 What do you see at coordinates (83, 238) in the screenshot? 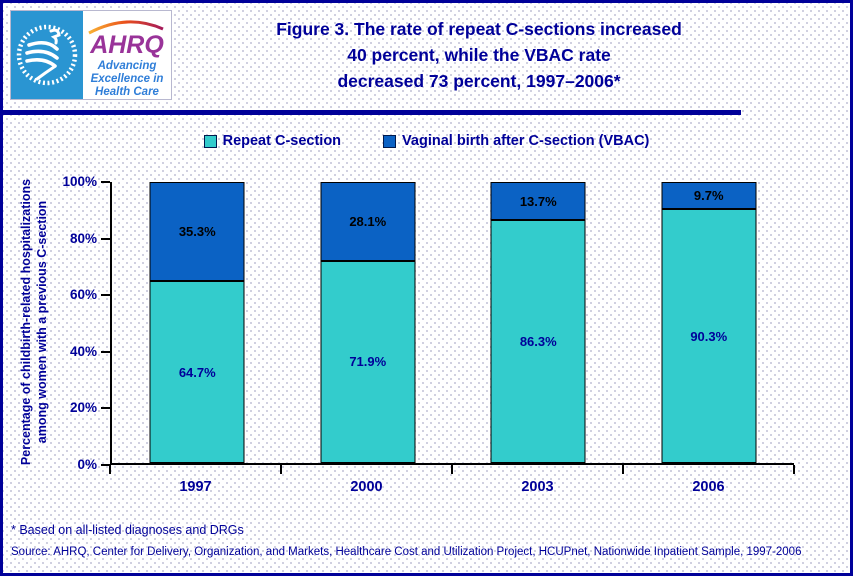
I see `y-tick-label: 80%` at bounding box center [83, 238].